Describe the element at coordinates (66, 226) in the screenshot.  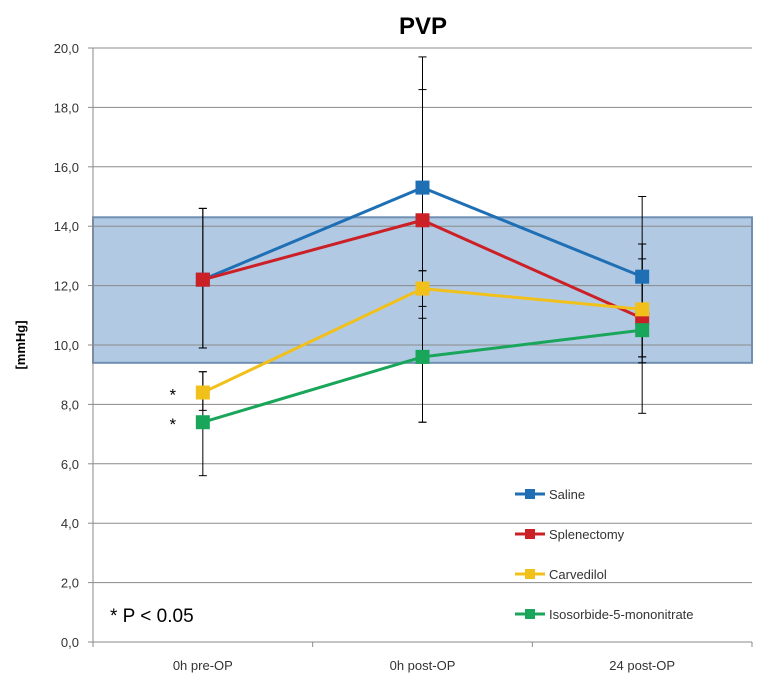
I see `y-tick-label: 14,0` at that location.